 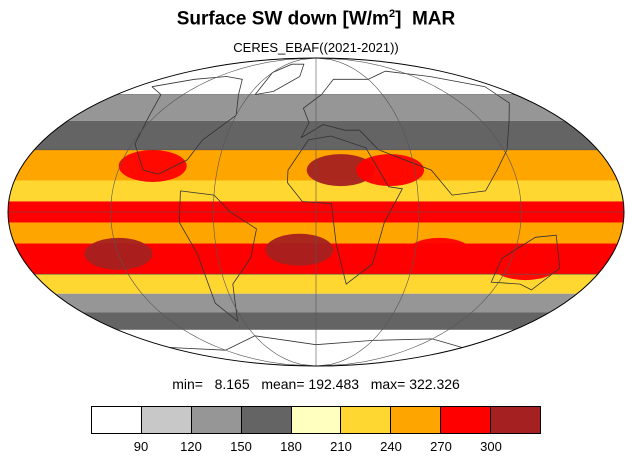 I want to click on stats-line: min= 8.165 mean= 192.483 max= 322.326, so click(x=316, y=384).